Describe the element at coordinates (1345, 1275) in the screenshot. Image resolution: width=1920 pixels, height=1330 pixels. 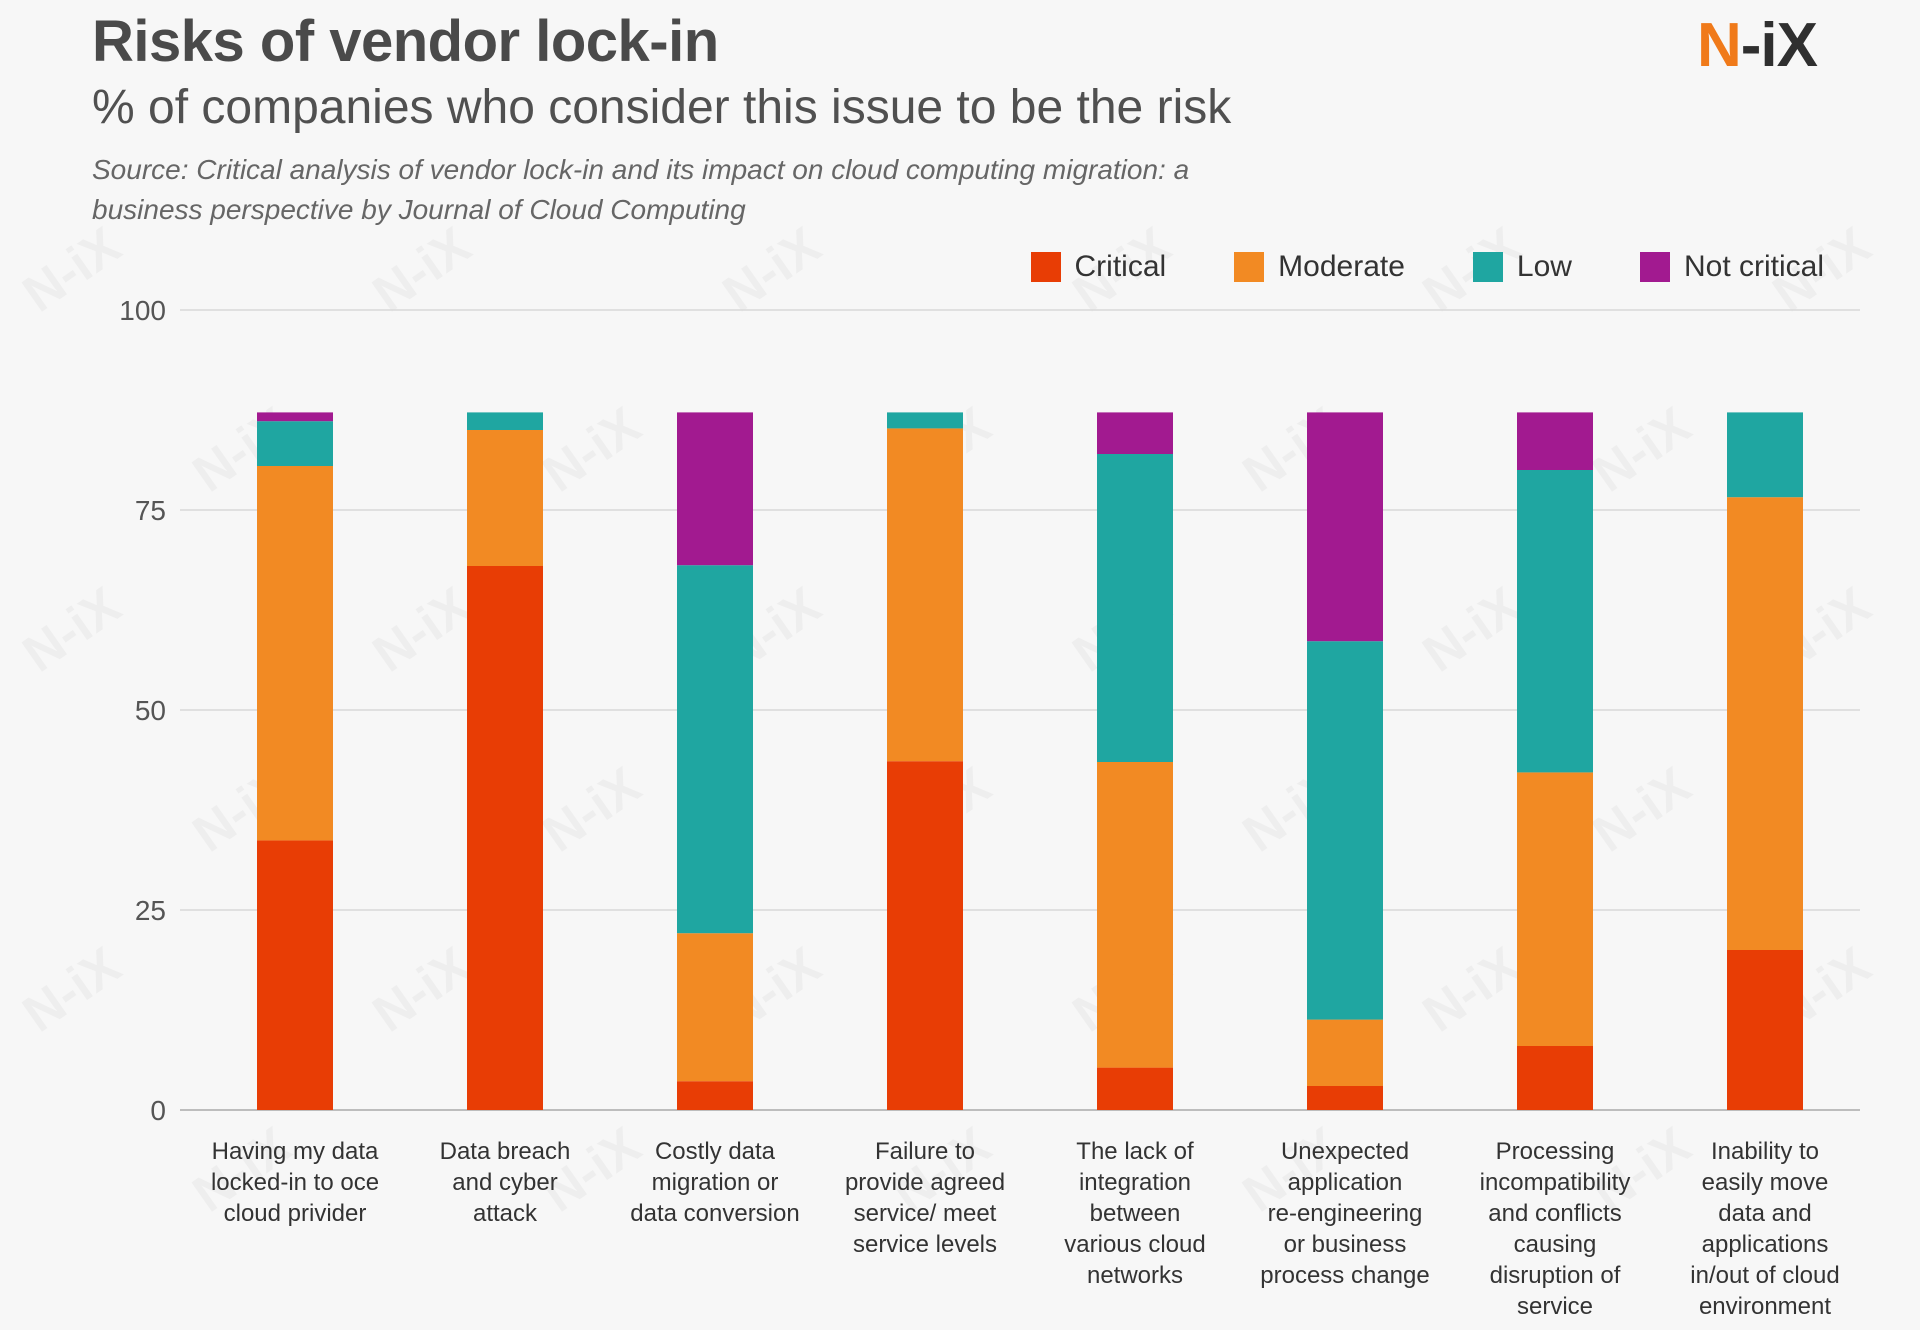
I see `category-label-line: process change` at that location.